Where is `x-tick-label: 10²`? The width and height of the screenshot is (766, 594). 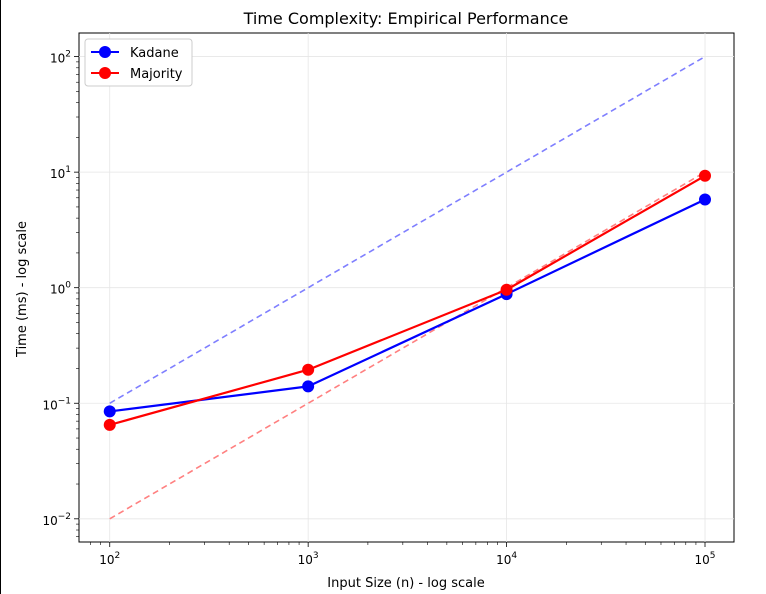
x-tick-label: 10² is located at coordinates (109, 559).